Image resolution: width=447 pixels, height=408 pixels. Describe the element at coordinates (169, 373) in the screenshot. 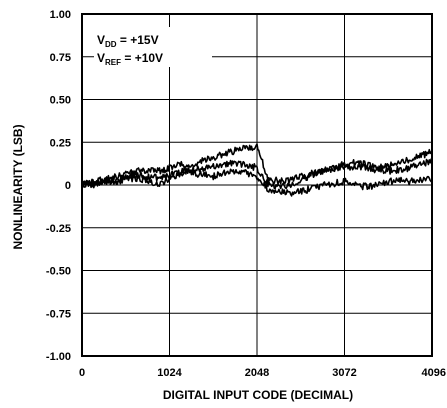

I see `x-tick-label-1: 1024` at that location.